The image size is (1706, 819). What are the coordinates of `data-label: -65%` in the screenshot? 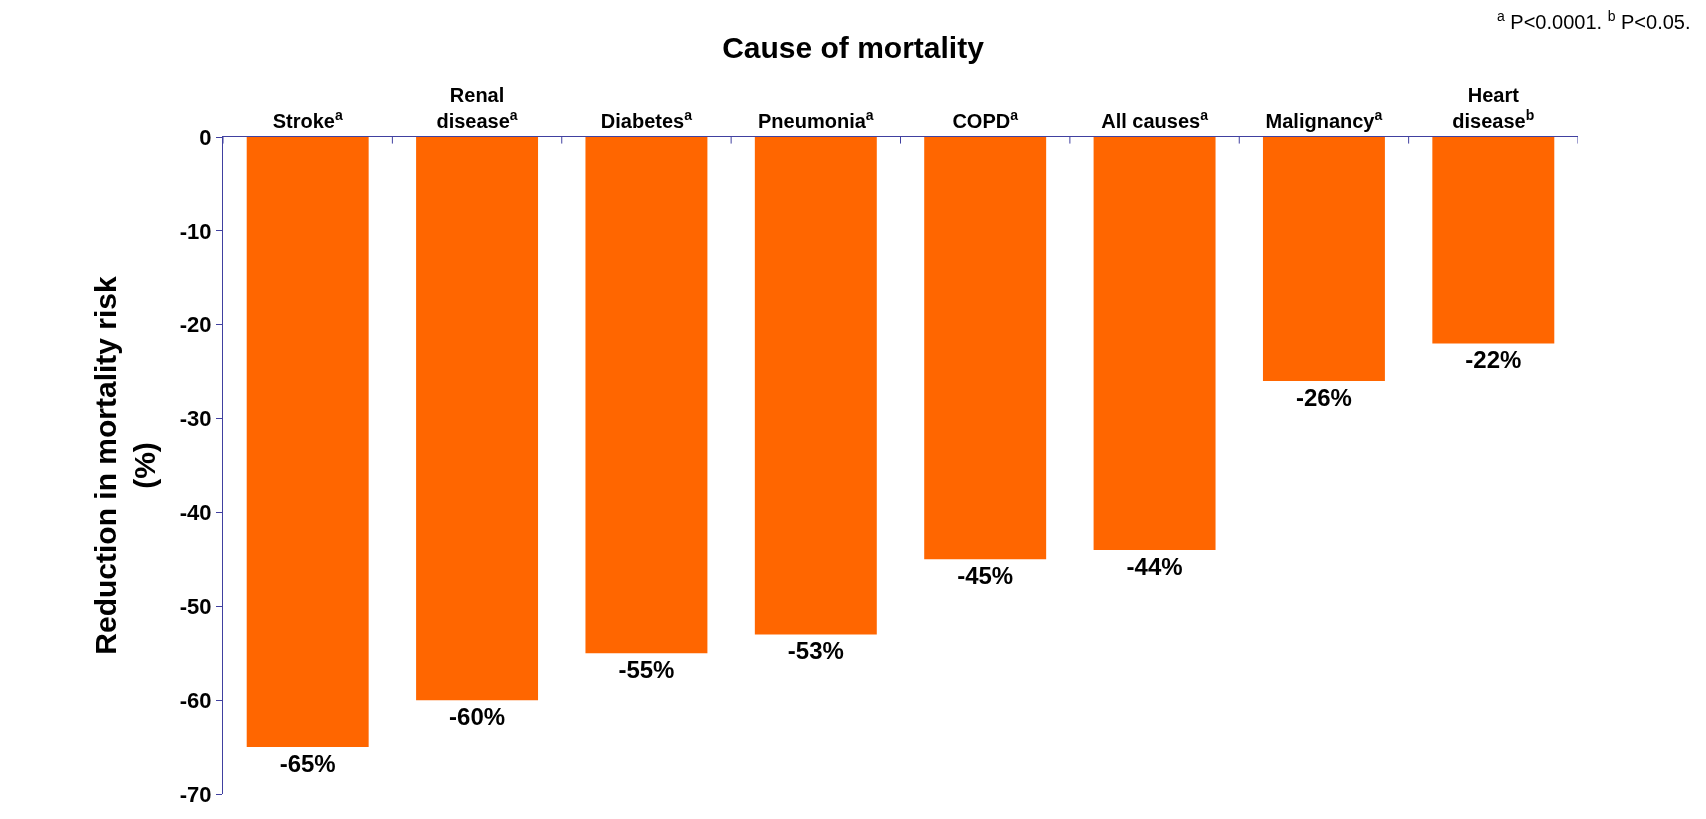 It's located at (307, 764).